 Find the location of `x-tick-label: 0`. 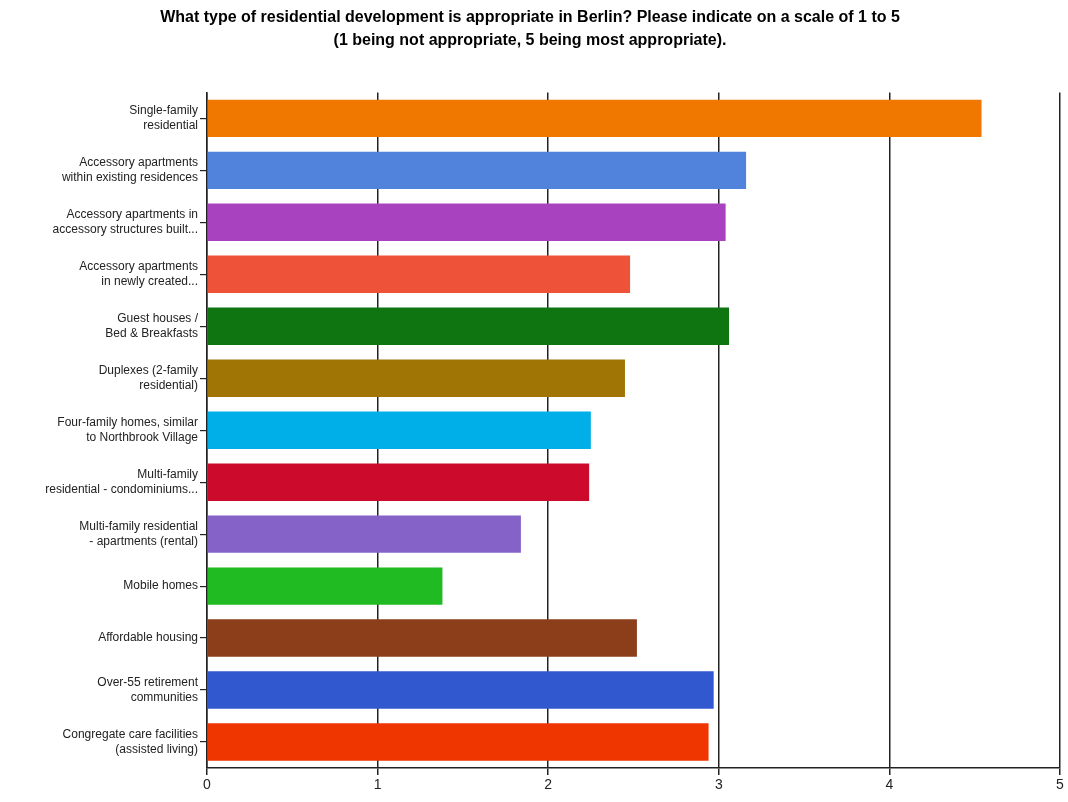

x-tick-label: 0 is located at coordinates (207, 784).